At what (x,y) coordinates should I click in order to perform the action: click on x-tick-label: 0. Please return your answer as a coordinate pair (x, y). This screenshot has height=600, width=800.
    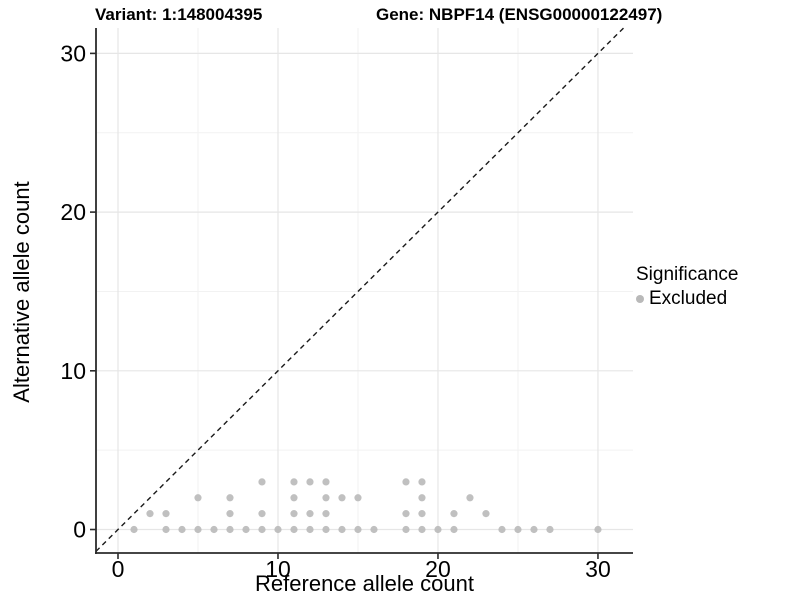
    Looking at the image, I should click on (118, 569).